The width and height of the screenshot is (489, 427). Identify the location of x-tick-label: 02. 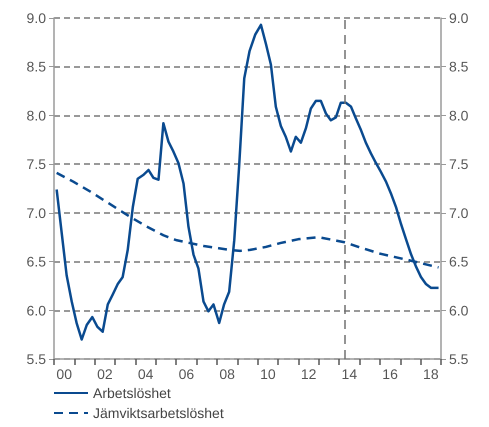
(105, 374).